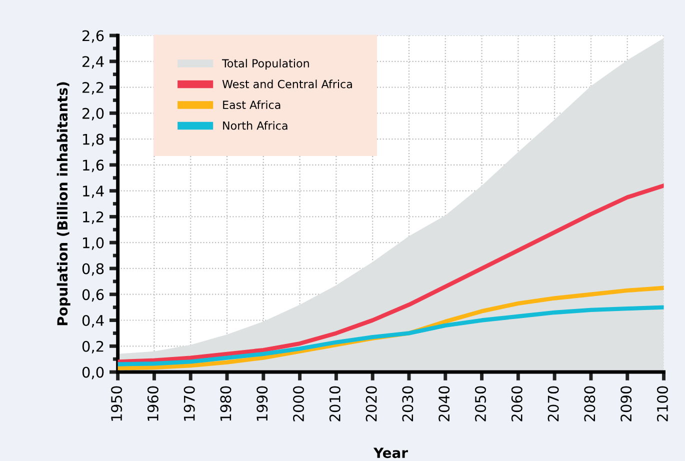 This screenshot has width=685, height=461. Describe the element at coordinates (408, 404) in the screenshot. I see `x-tick-label: 2030` at that location.